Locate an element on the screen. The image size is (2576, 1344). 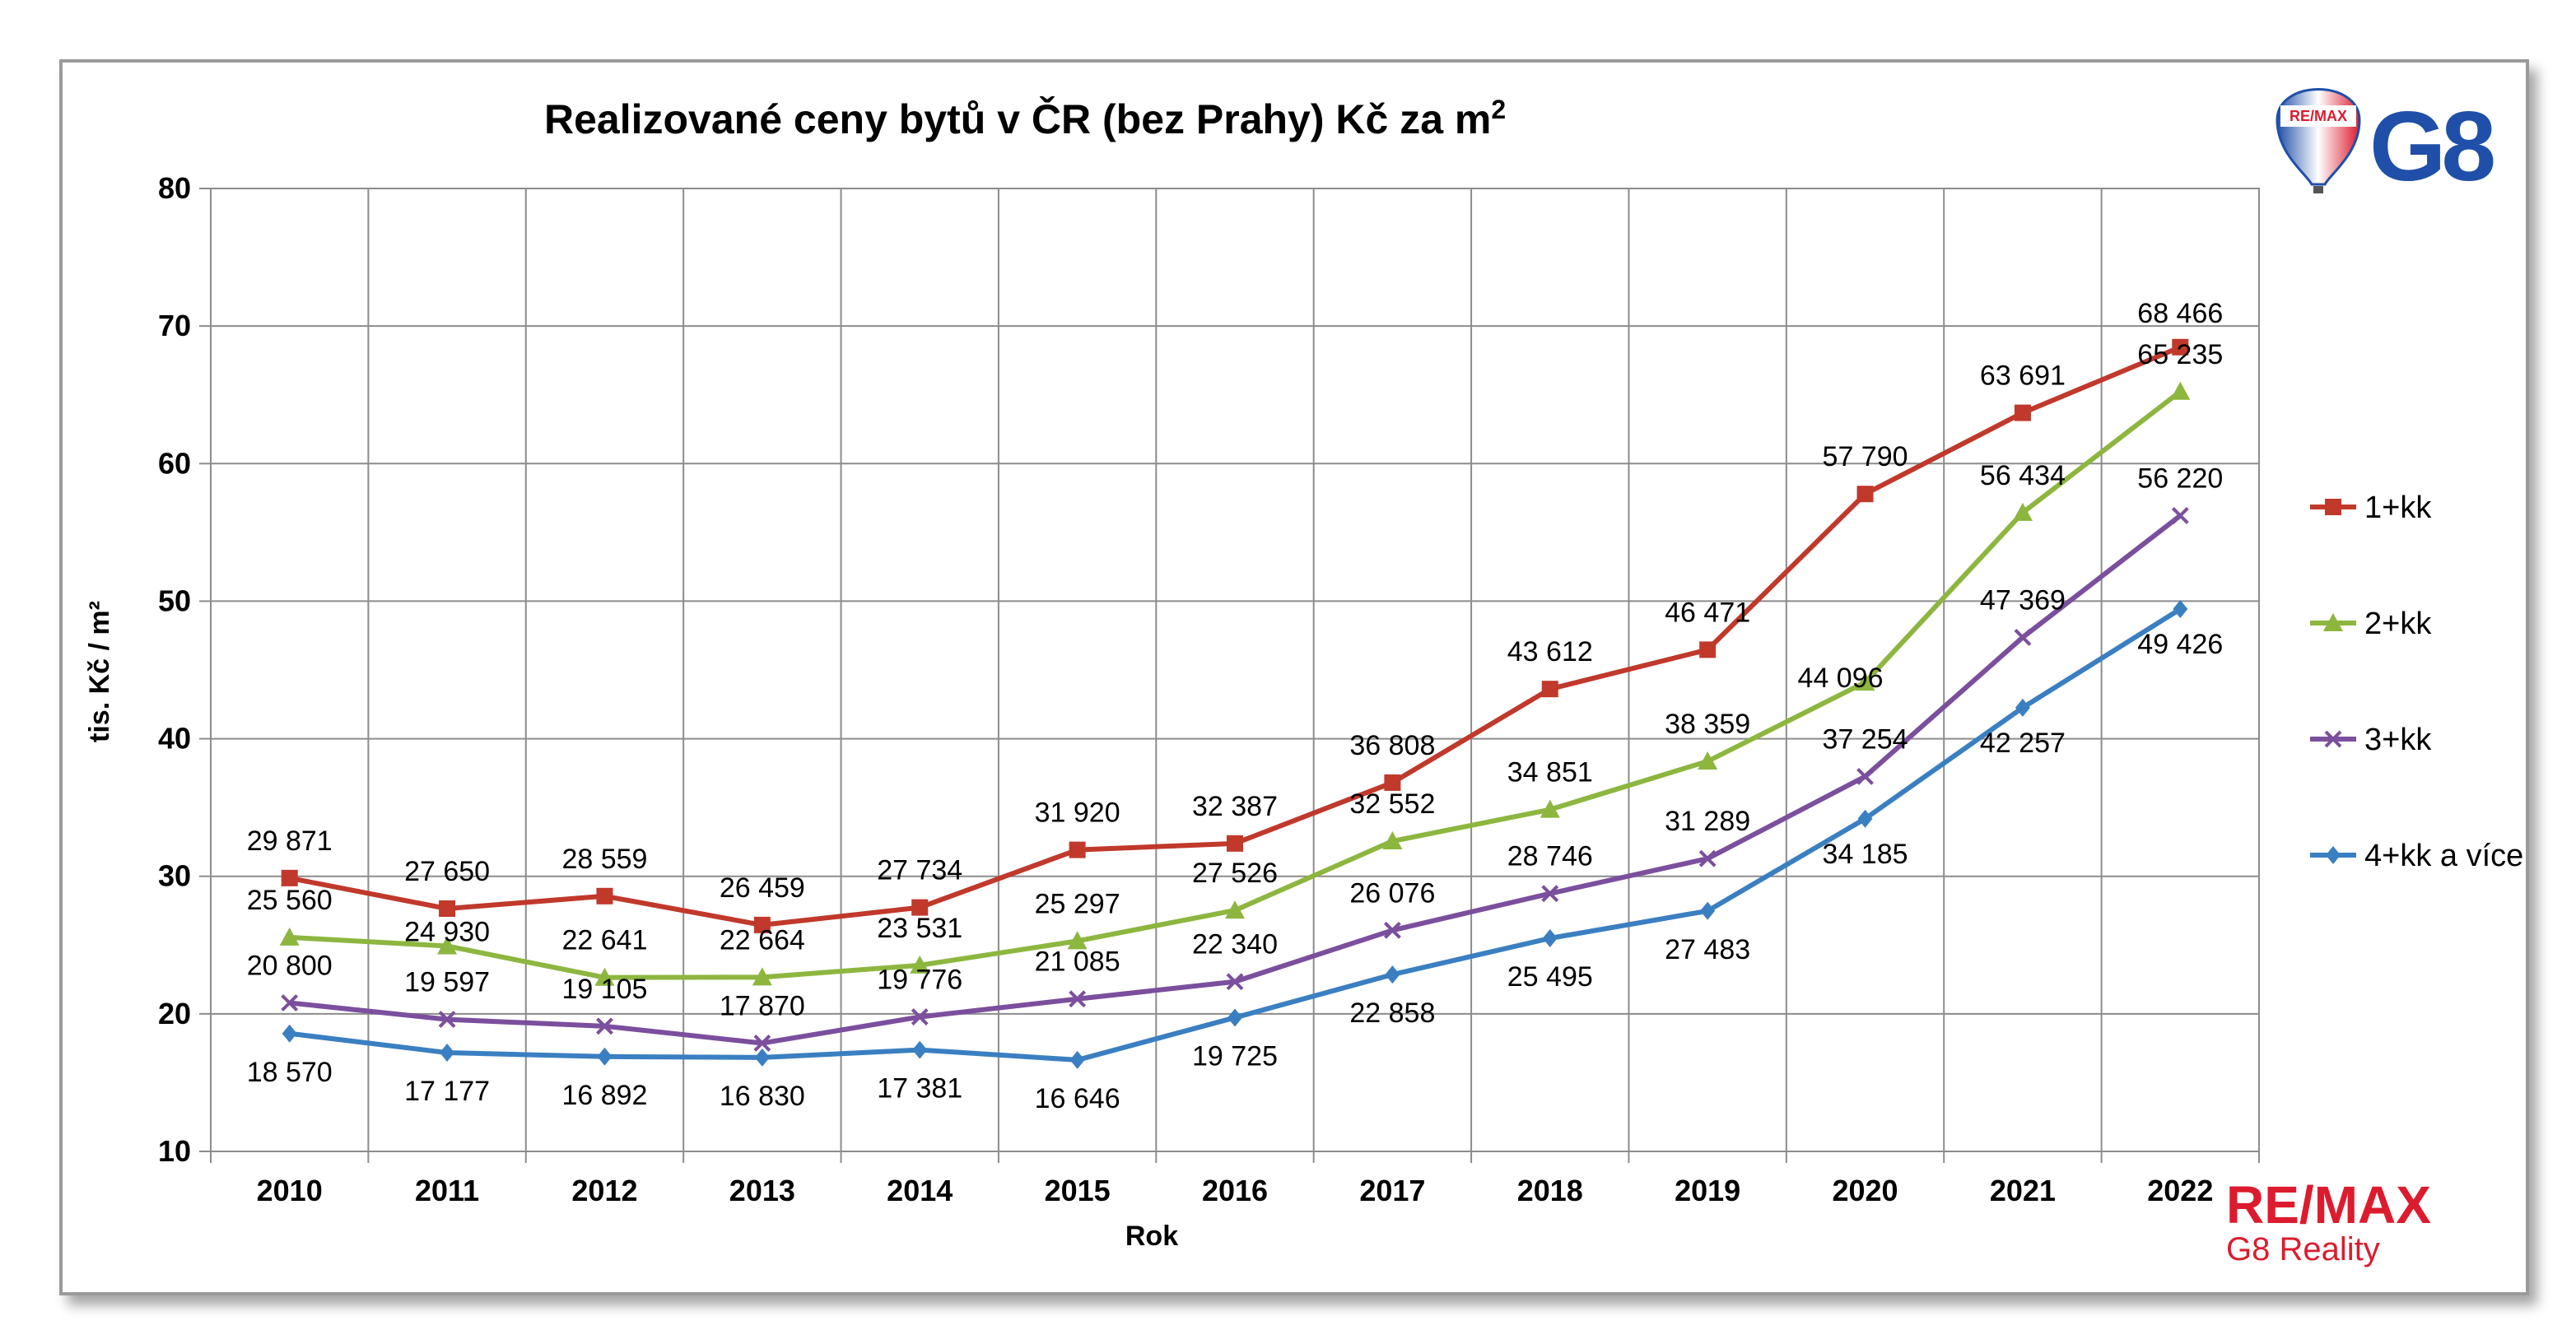
balloon-basket is located at coordinates (2318, 189).